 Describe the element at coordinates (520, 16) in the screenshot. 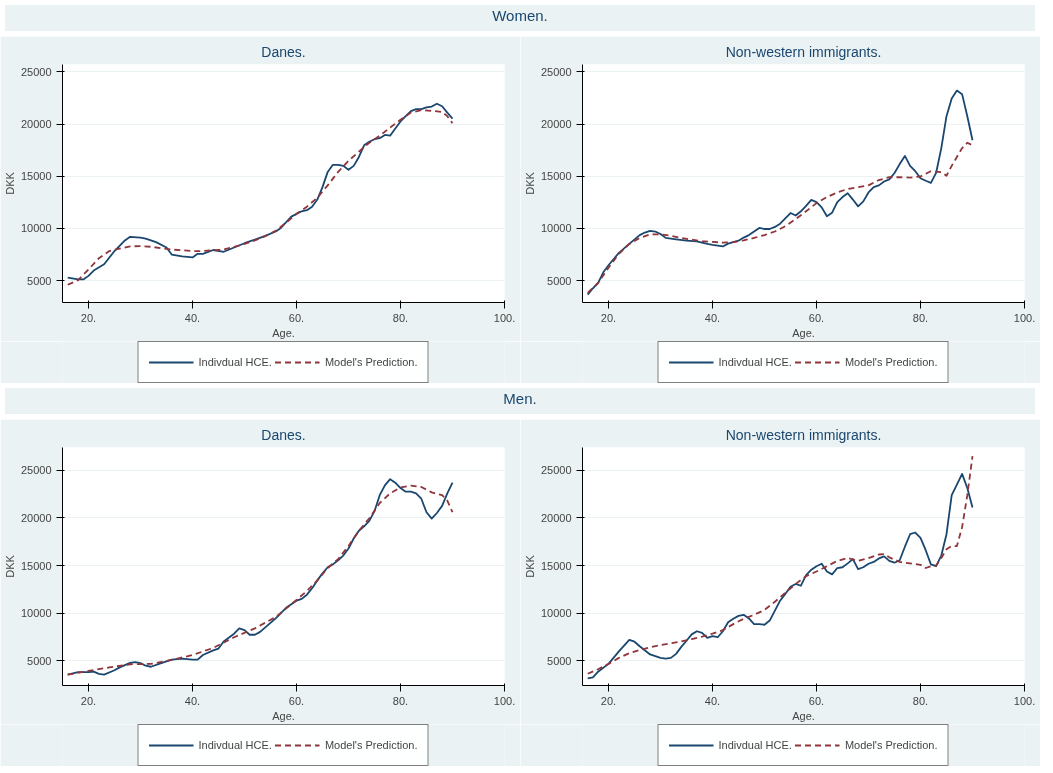

I see `text: Women.` at that location.